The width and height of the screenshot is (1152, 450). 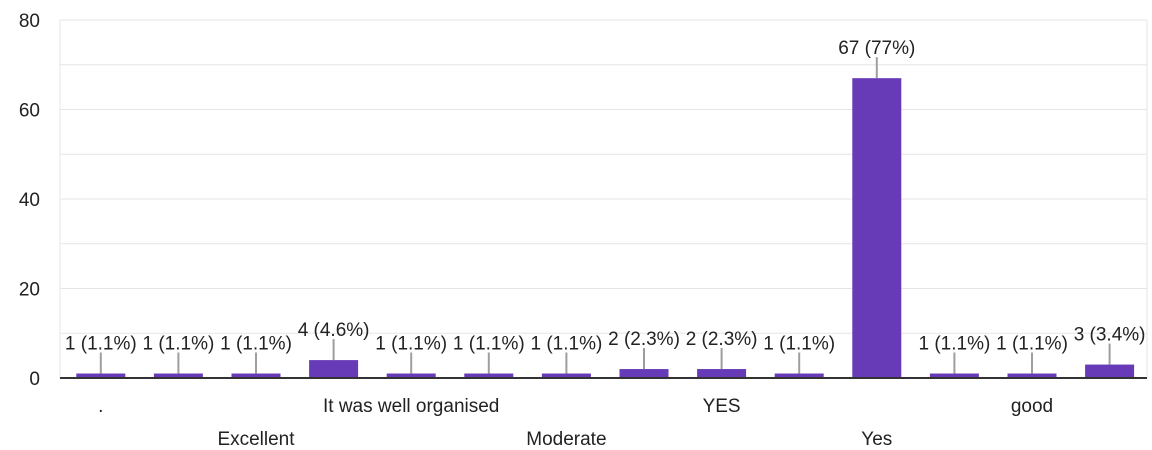 I want to click on x-tick-label: Excellent, so click(x=256, y=439).